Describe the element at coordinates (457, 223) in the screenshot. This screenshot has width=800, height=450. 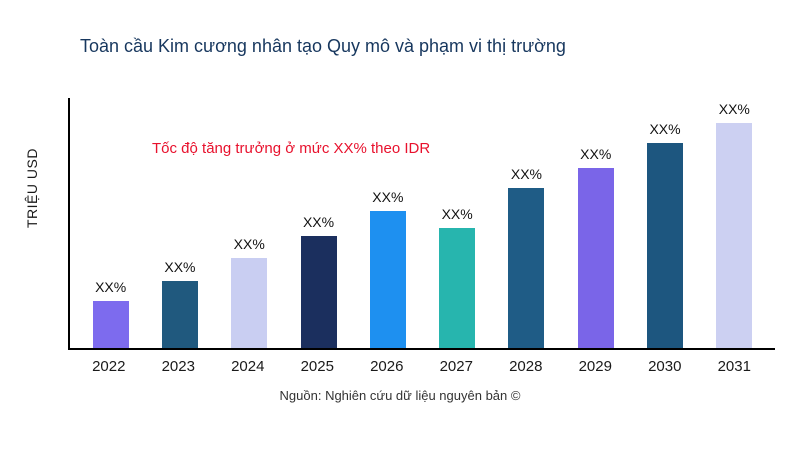
I see `bar-group-2027: XX%` at that location.